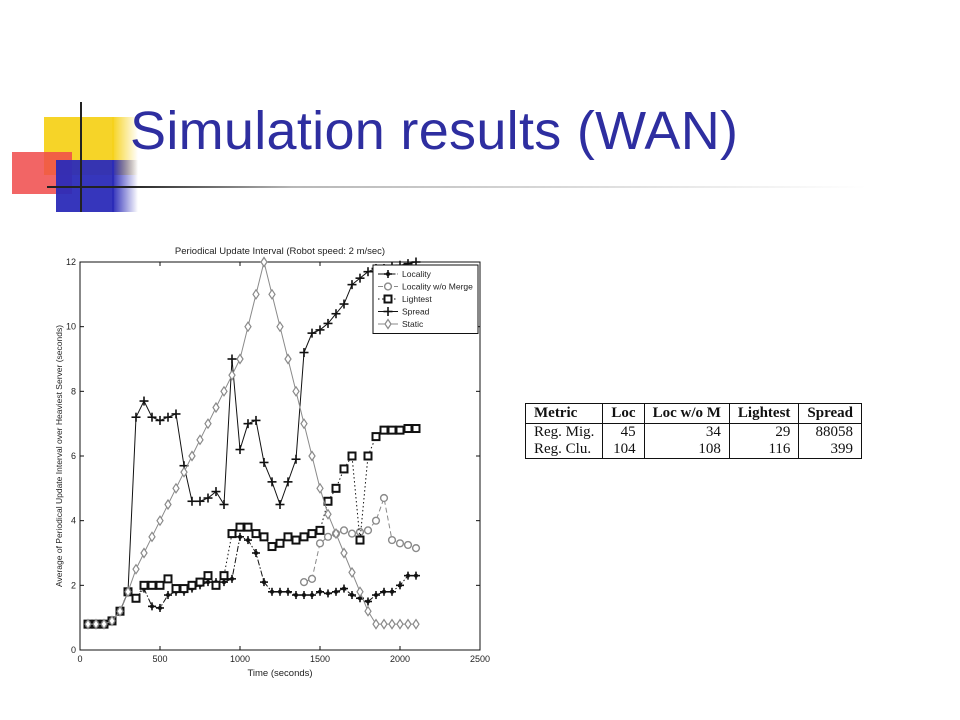 The width and height of the screenshot is (960, 720). What do you see at coordinates (81, 157) in the screenshot?
I see `bullet-vertical-line` at bounding box center [81, 157].